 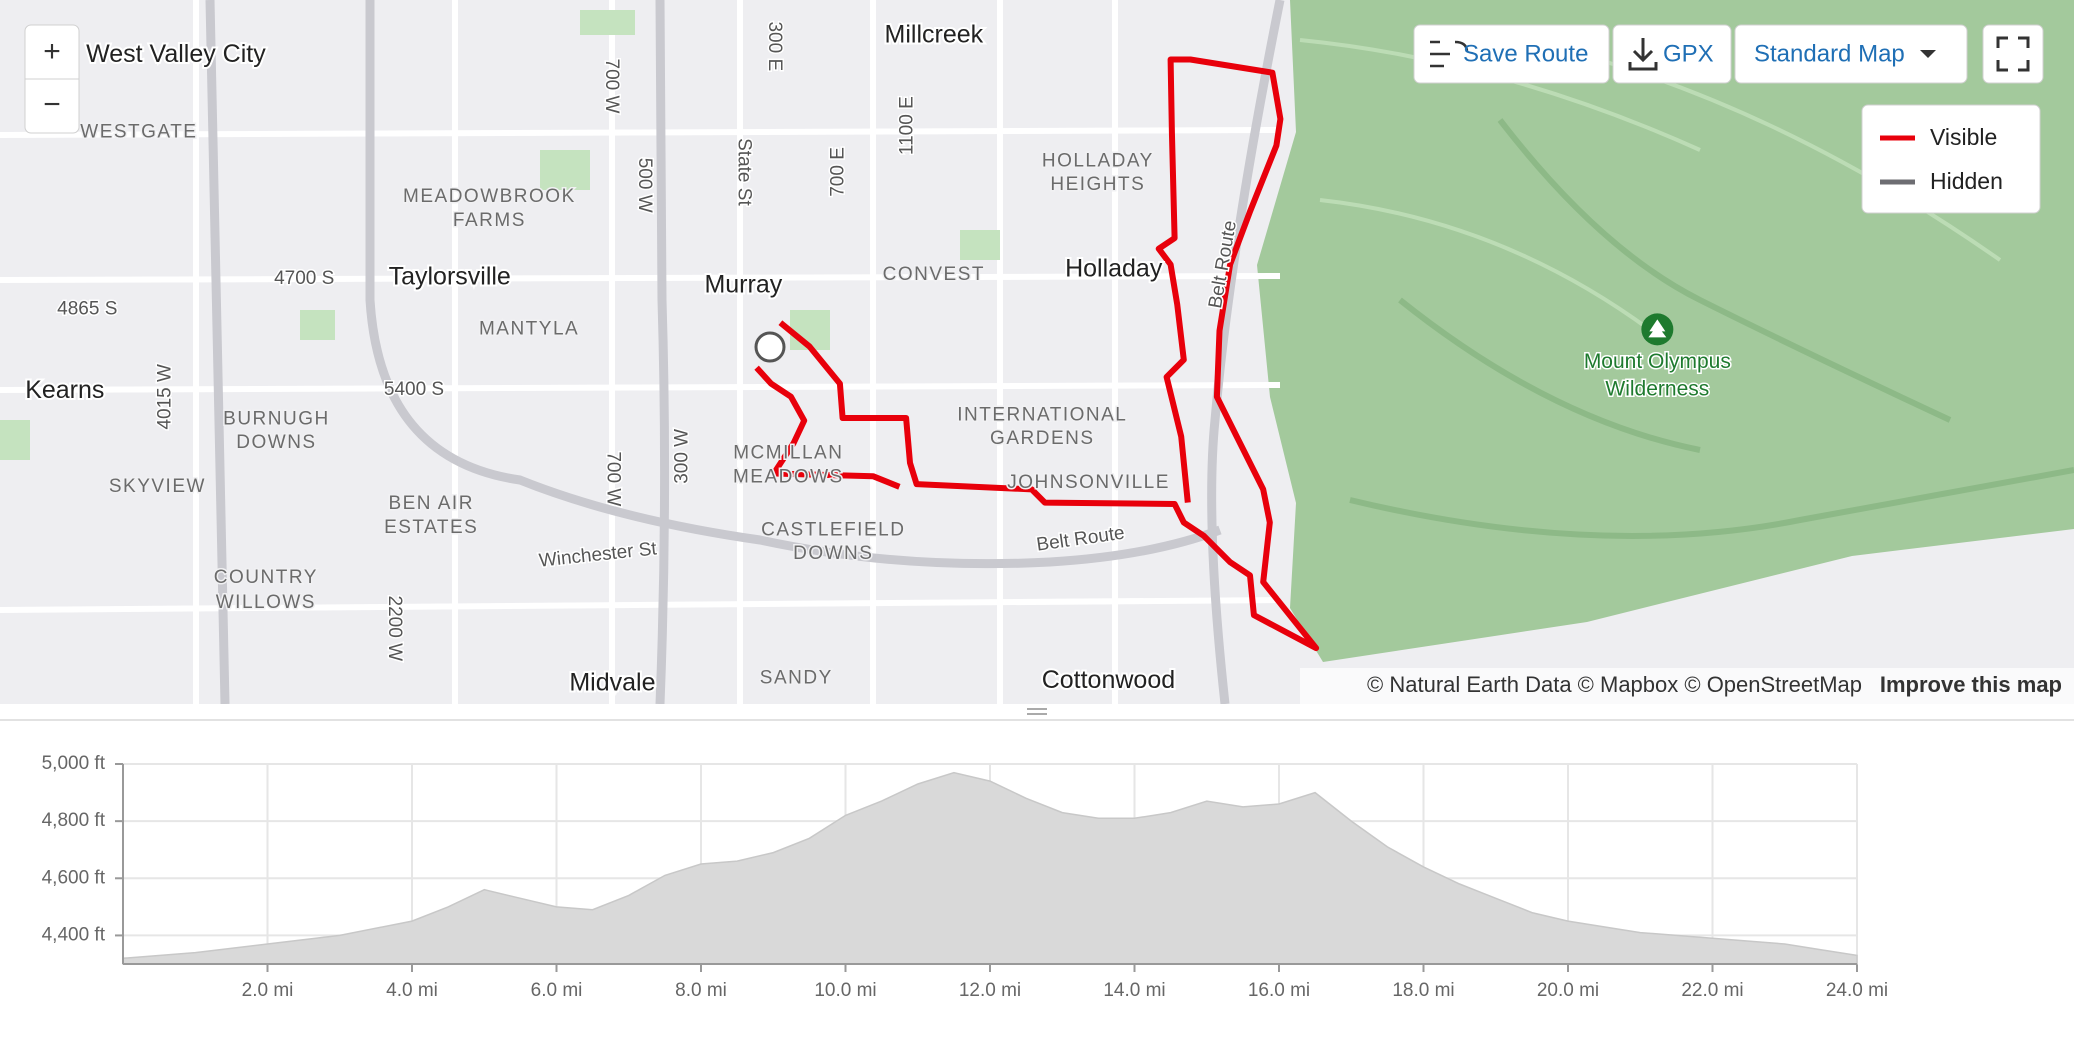 I want to click on x-tick-label: 12.0 mi, so click(x=990, y=990).